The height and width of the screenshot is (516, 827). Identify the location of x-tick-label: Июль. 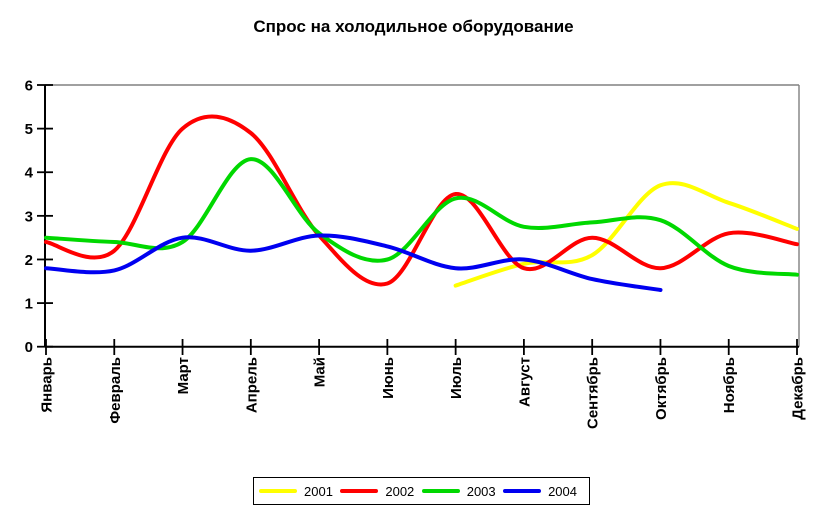
(456, 378).